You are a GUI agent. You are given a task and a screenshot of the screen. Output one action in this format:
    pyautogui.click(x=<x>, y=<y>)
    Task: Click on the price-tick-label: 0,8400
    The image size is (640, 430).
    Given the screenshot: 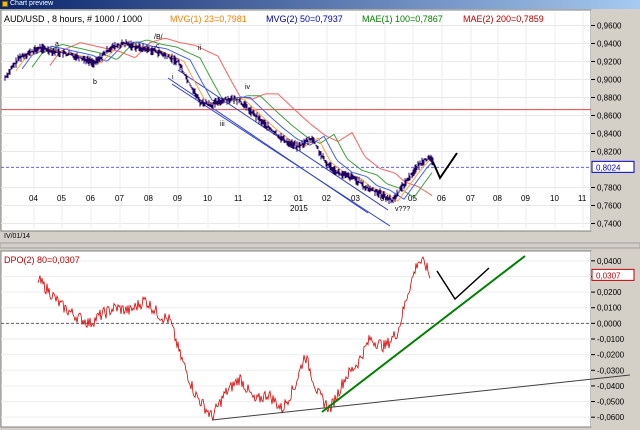 What is the action you would take?
    pyautogui.click(x=609, y=134)
    